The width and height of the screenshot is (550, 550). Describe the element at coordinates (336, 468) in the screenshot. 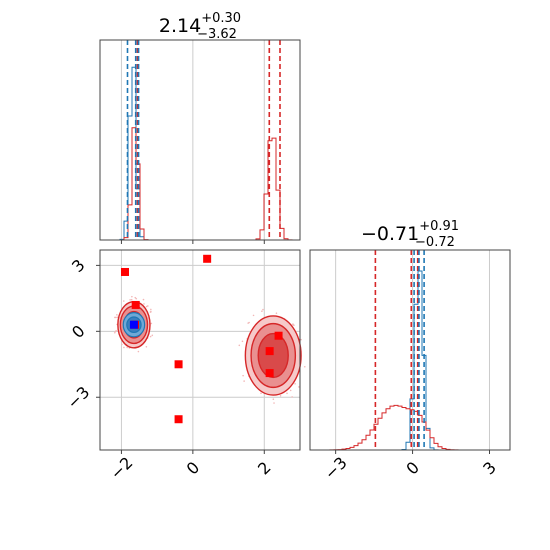

I see `x-tick-label: −3` at that location.